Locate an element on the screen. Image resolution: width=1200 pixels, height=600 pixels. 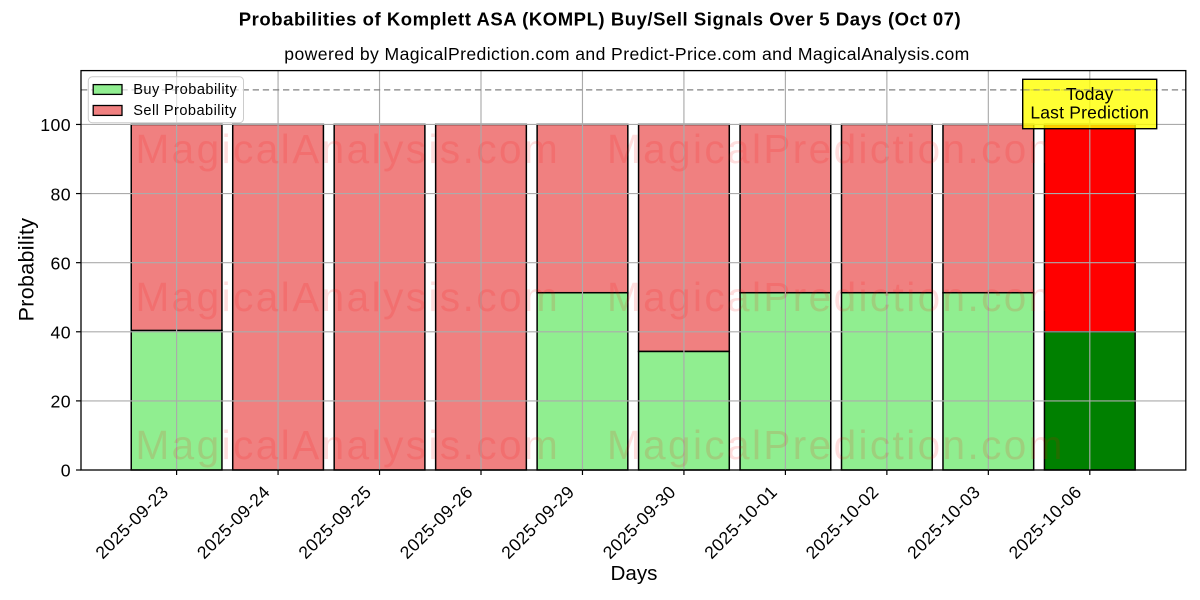
svg-text: Last Prediction is located at coordinates (1089, 113).